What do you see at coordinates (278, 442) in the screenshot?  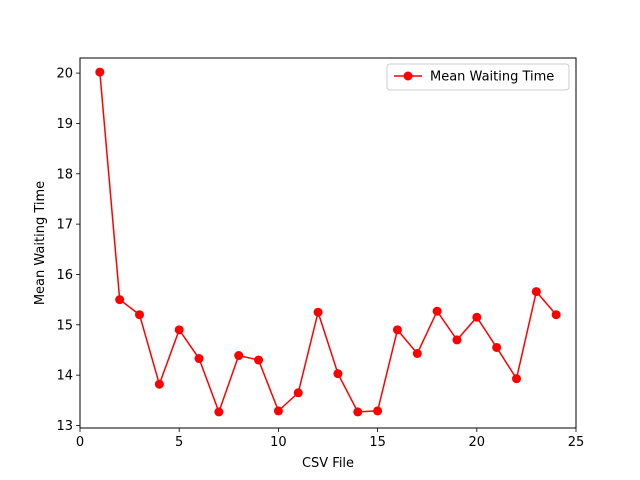 I see `x-tick-label: 10` at bounding box center [278, 442].